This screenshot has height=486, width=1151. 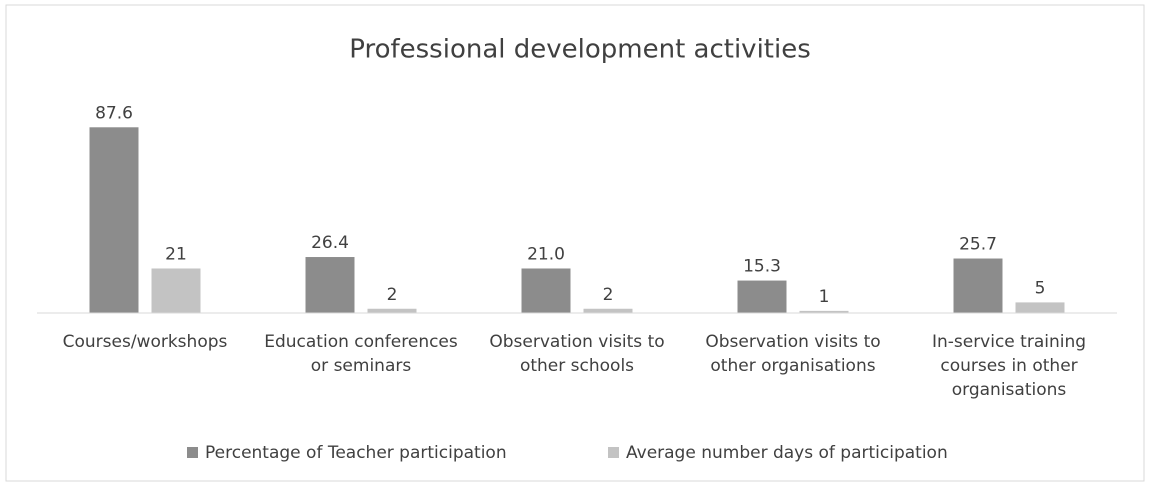 What do you see at coordinates (762, 267) in the screenshot?
I see `data-label: 15.3` at bounding box center [762, 267].